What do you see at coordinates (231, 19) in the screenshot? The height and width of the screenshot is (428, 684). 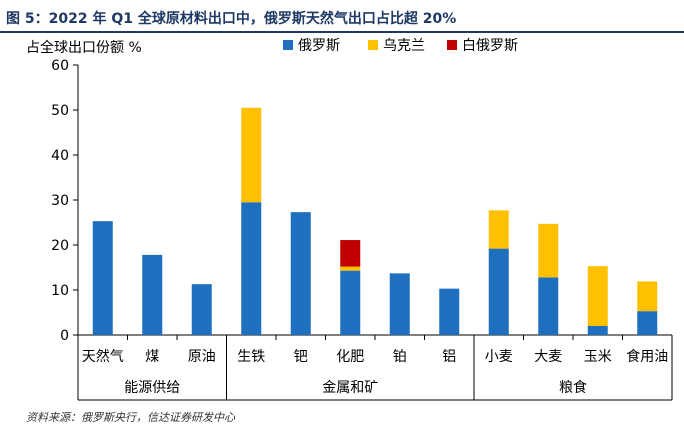 I see `figure-title: 图 5：2022 年 Q1 全球原材料出口中，俄罗斯天然气出口占比超 20%` at bounding box center [231, 19].